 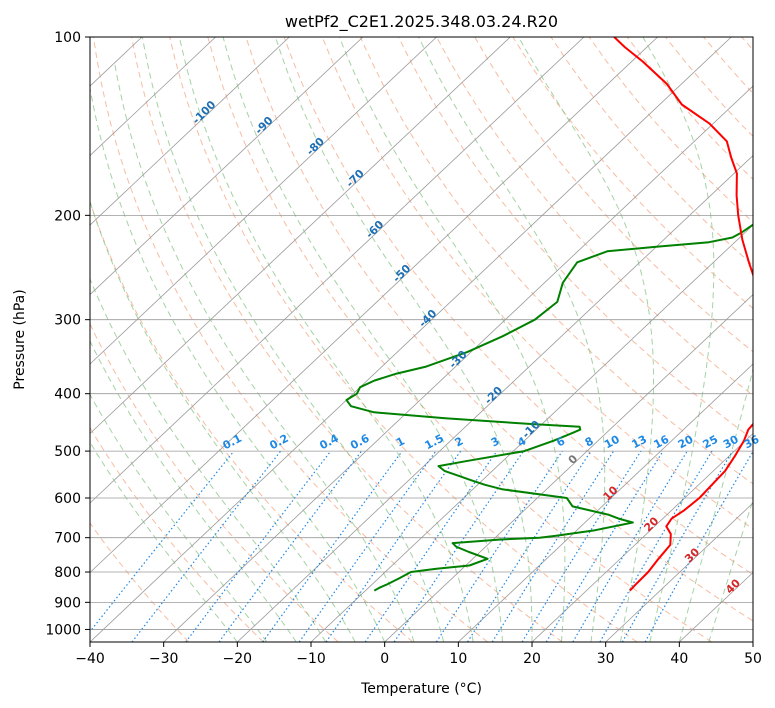 I want to click on x-tick-label: 10, so click(x=458, y=659).